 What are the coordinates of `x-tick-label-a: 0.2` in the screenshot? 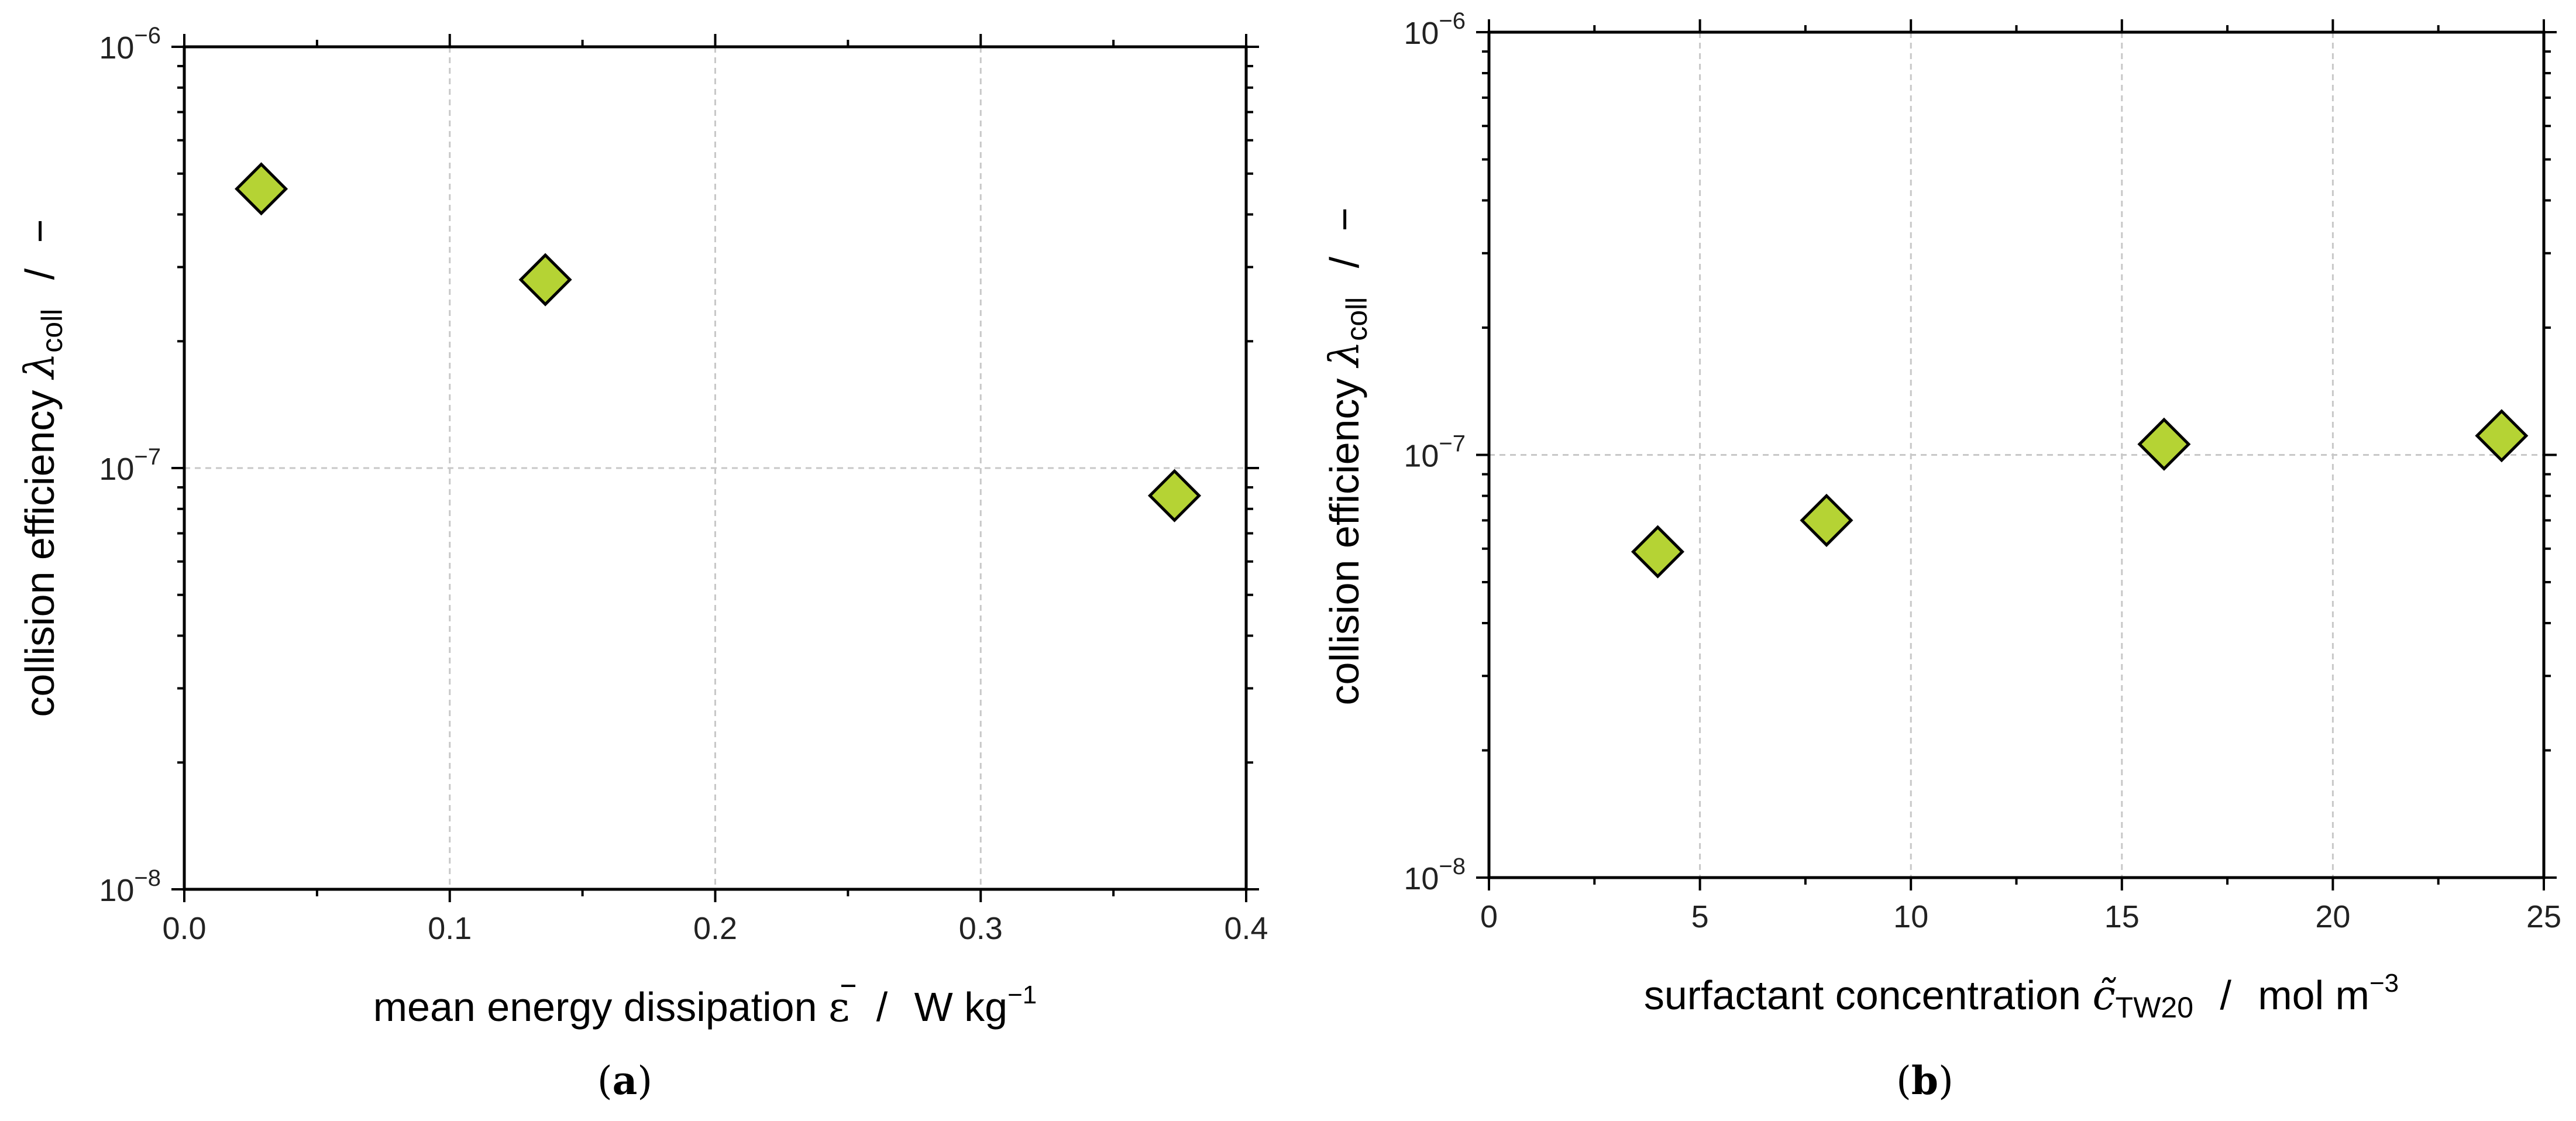 It's located at (715, 928).